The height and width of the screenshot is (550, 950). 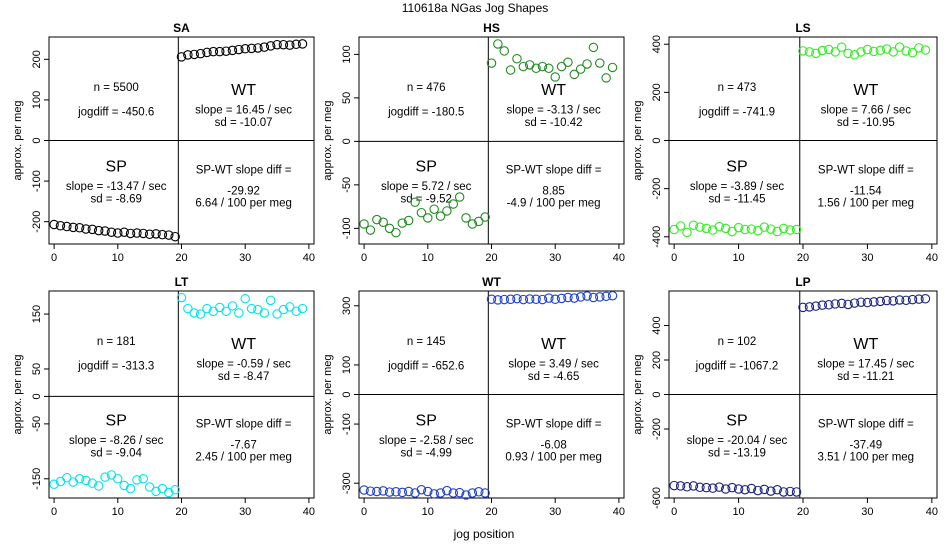 What do you see at coordinates (426, 88) in the screenshot?
I see `n-count: n = 476` at bounding box center [426, 88].